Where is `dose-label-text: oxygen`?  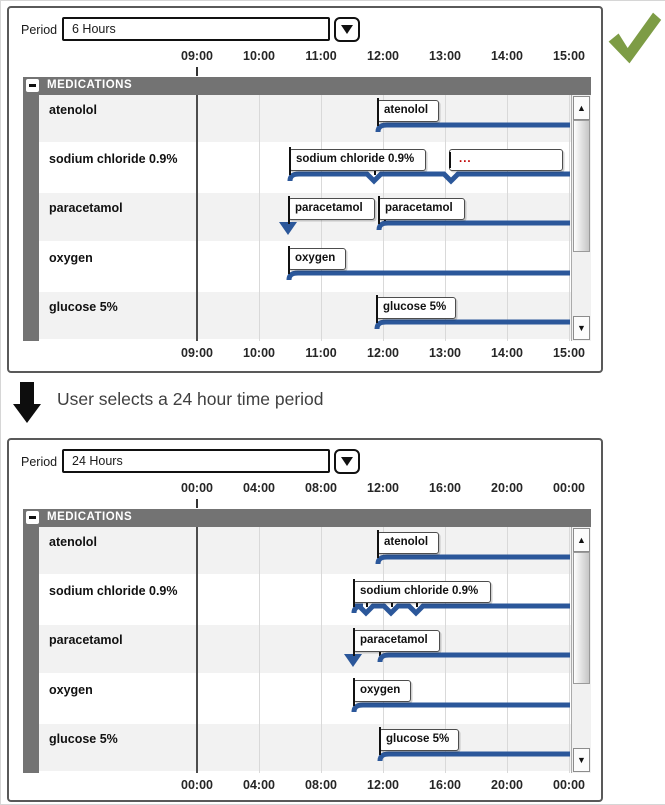
dose-label-text: oxygen is located at coordinates (380, 689).